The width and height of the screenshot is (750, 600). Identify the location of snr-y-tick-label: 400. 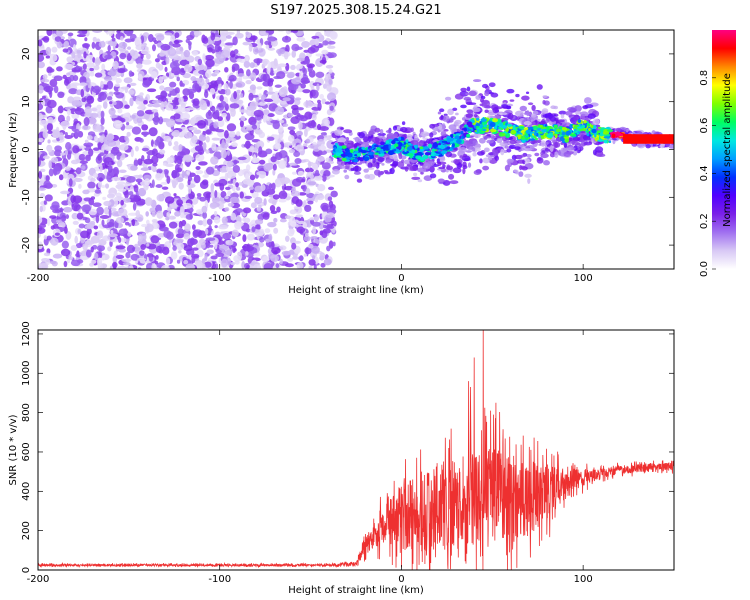
(26, 491).